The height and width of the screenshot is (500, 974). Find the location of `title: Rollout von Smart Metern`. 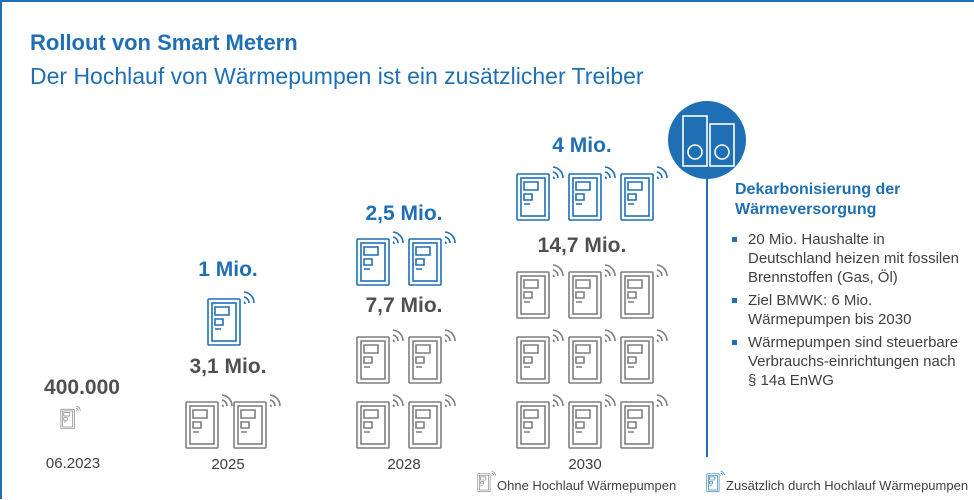

title: Rollout von Smart Metern is located at coordinates (164, 42).